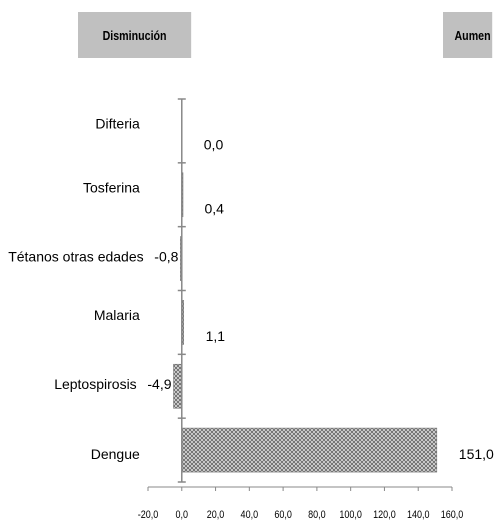 The height and width of the screenshot is (529, 498). I want to click on legend-increase: Aumen, so click(468, 35).